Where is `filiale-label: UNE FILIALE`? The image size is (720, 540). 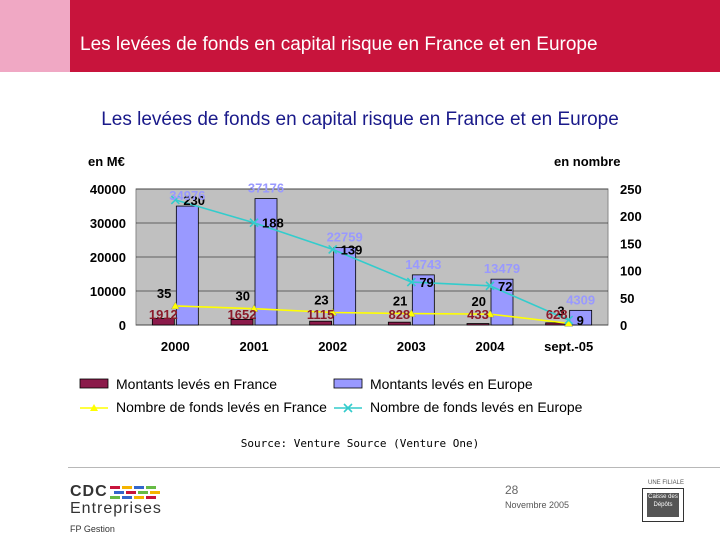
filiale-label: UNE FILIALE is located at coordinates (666, 483).